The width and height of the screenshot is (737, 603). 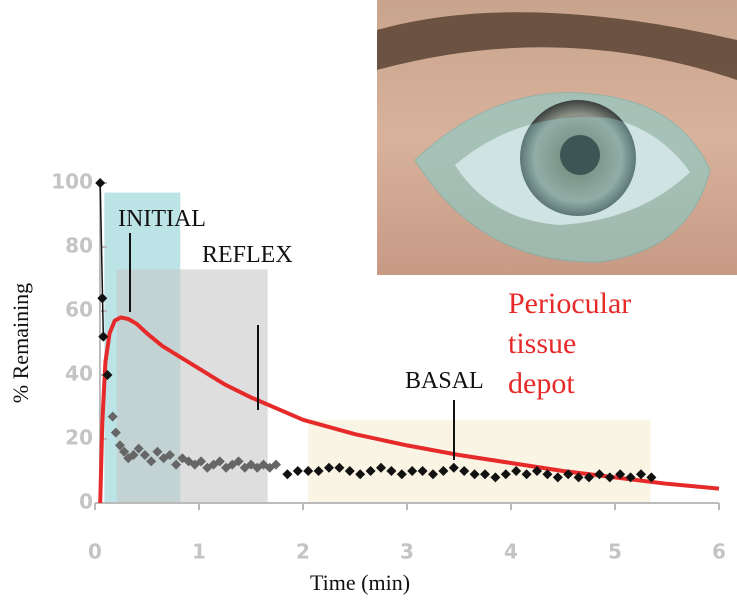 I want to click on y-tick-label: 100, so click(x=72, y=182).